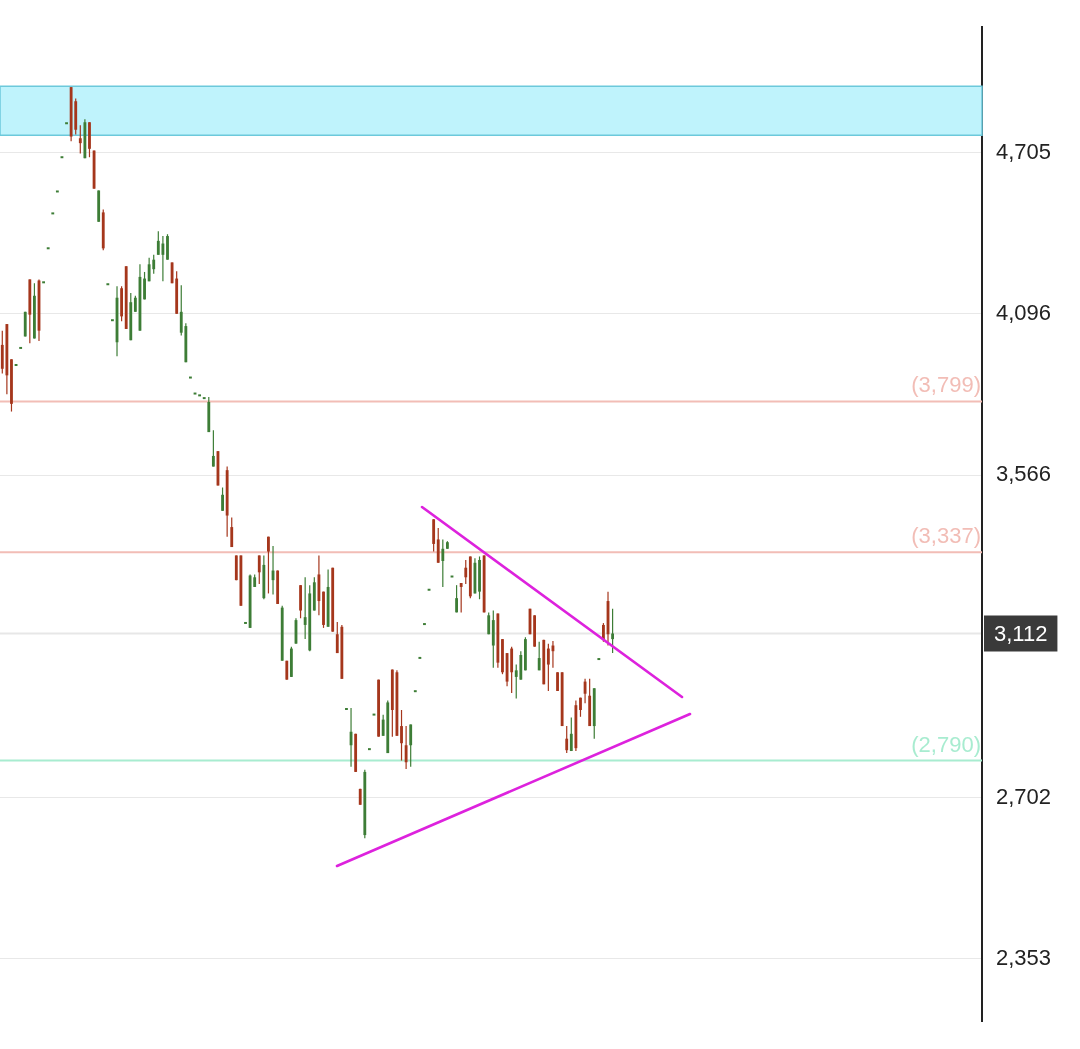  I want to click on y-tick-label: 2,353, so click(1024, 957).